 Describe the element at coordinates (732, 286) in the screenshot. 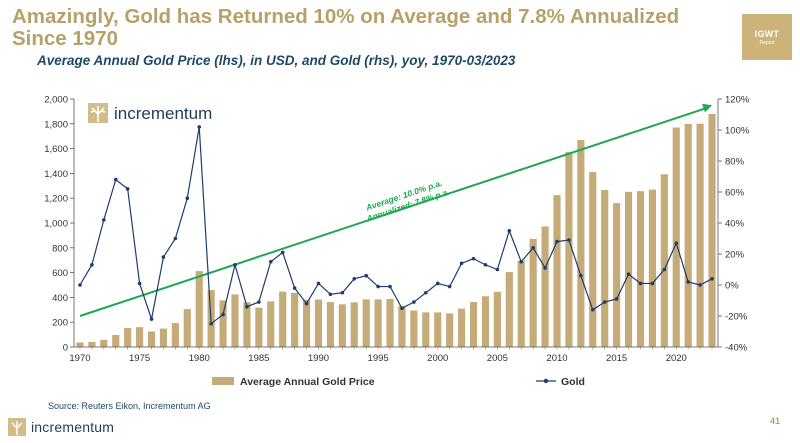

I see `y-right-tick-label: 0%` at that location.